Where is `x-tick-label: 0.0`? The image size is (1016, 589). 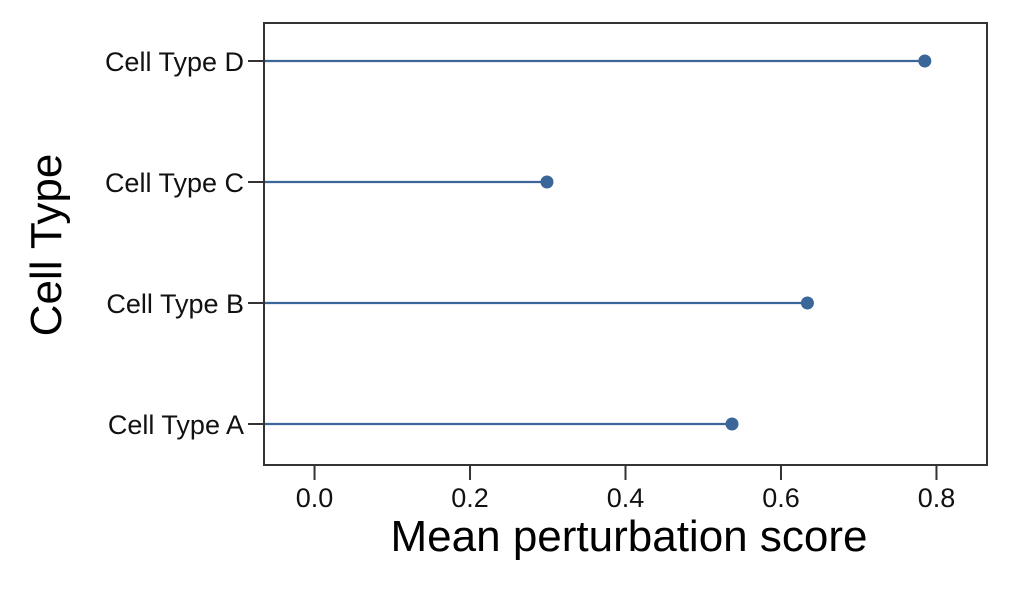 x-tick-label: 0.0 is located at coordinates (315, 498).